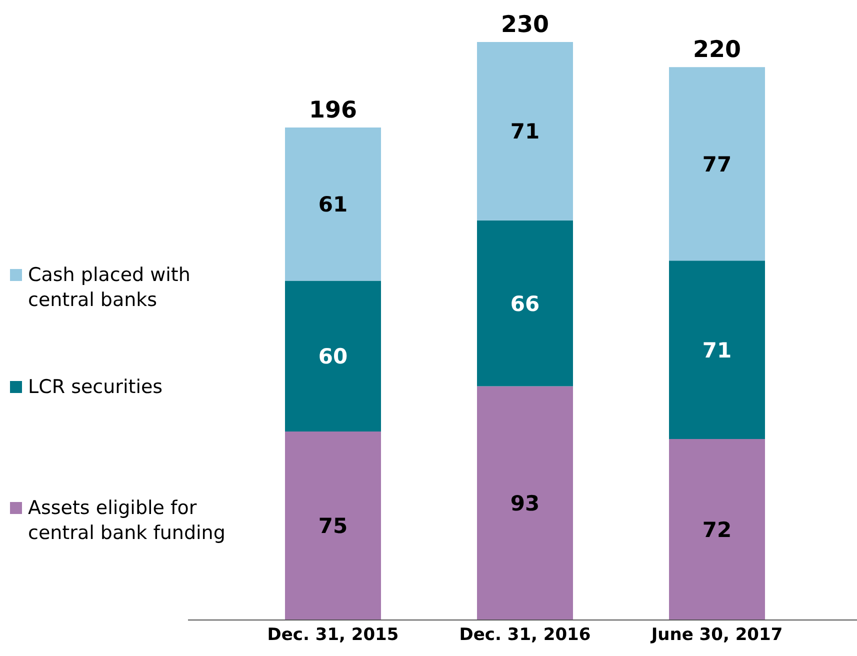  I want to click on data-label: 61, so click(333, 204).